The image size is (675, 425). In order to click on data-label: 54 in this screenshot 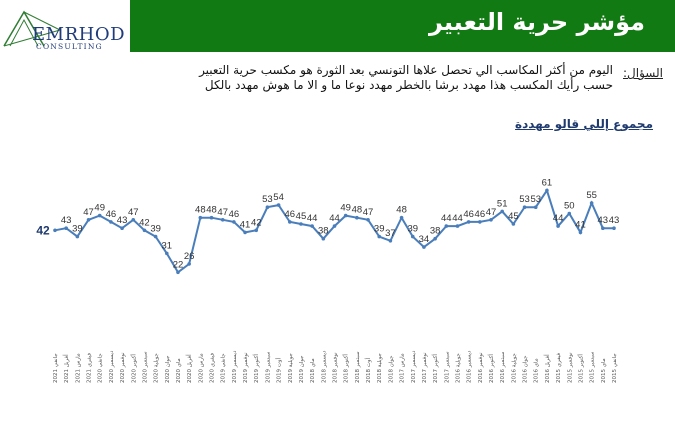, I will do `click(278, 197)`.